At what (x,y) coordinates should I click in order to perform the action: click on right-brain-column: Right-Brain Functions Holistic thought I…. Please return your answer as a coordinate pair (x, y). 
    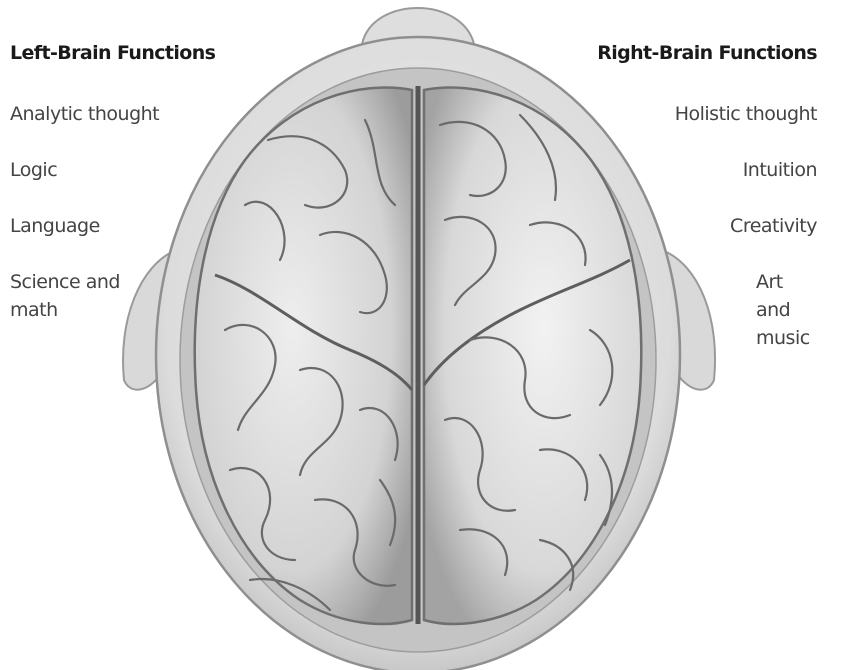
    Looking at the image, I should click on (697, 209).